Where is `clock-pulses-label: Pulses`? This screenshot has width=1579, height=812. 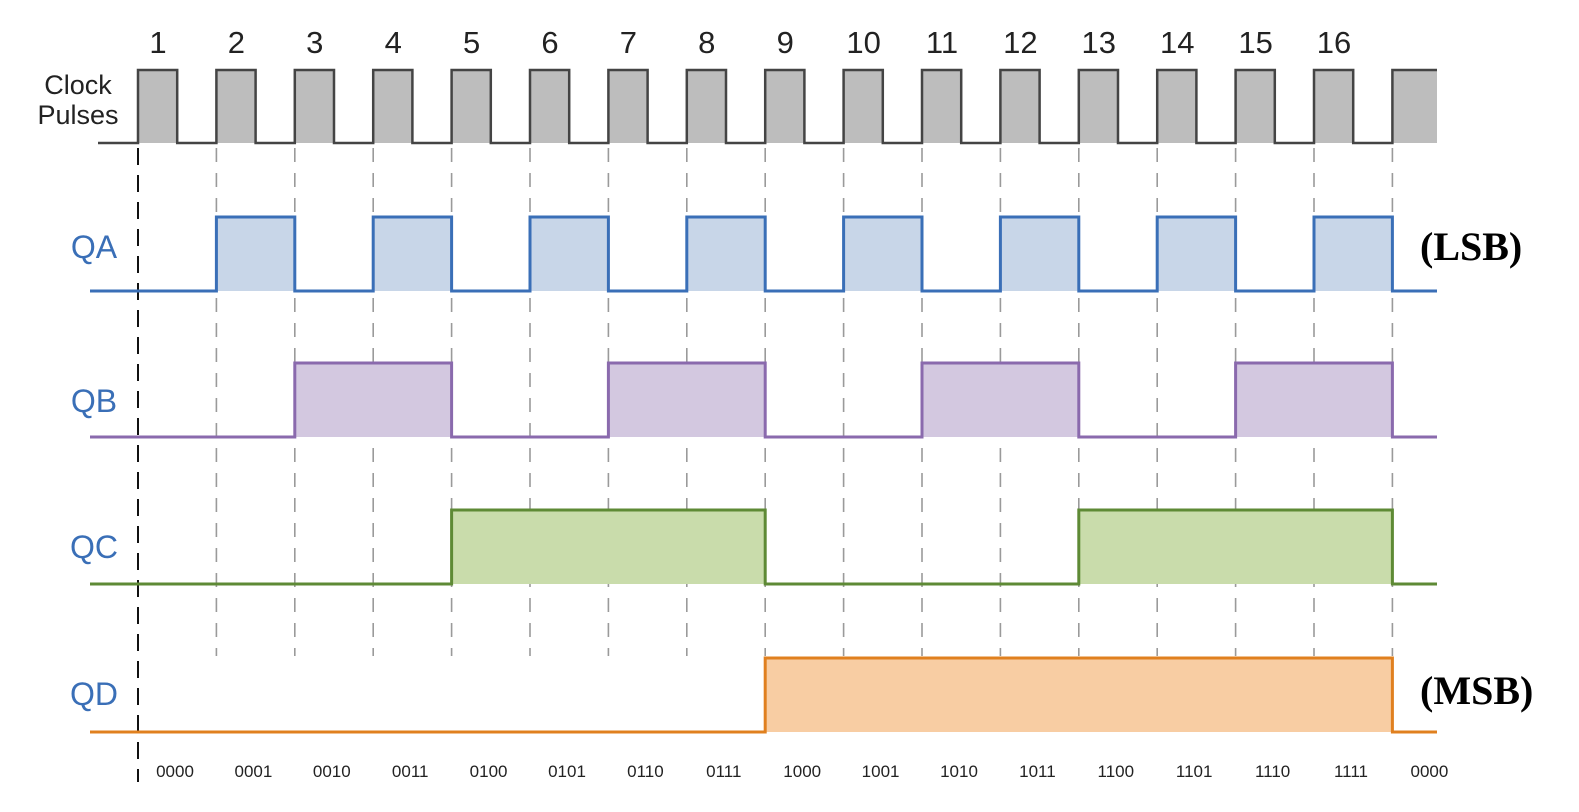
clock-pulses-label: Pulses is located at coordinates (77, 115).